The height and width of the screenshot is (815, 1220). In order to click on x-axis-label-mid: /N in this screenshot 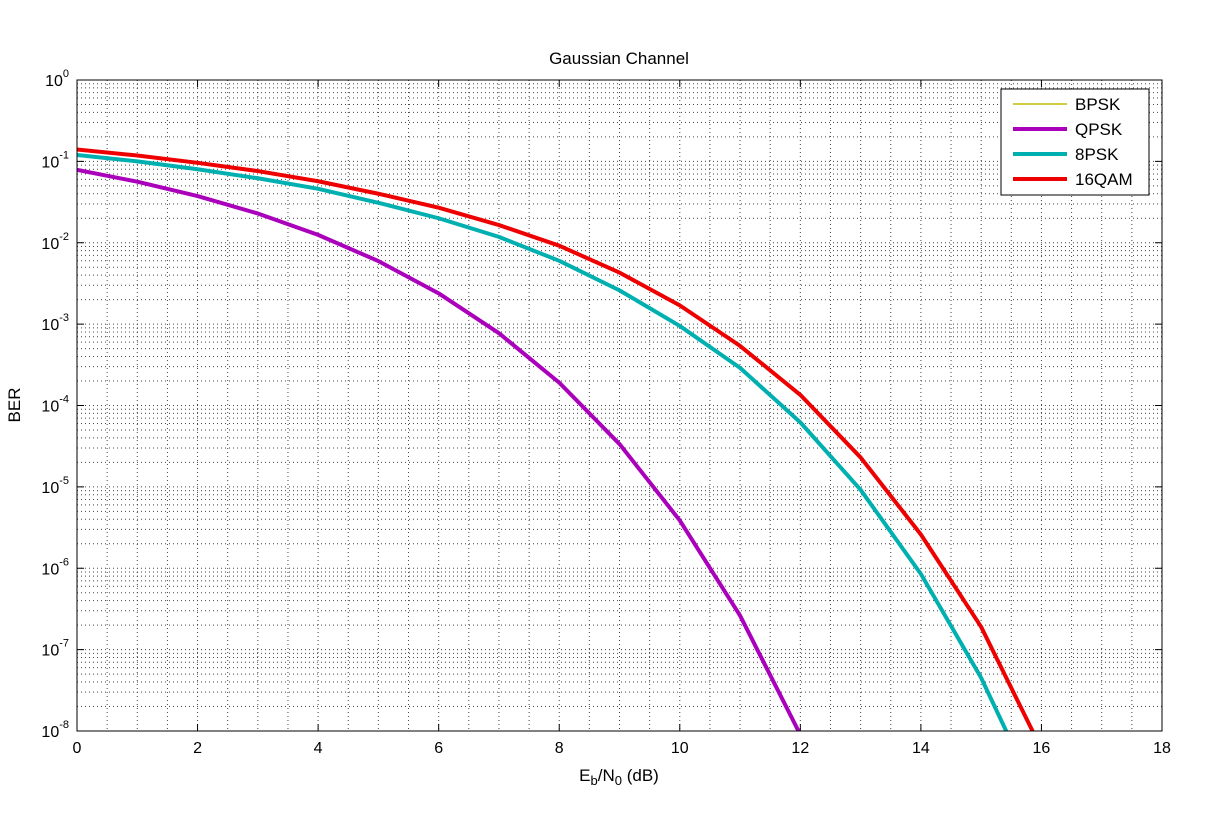, I will do `click(606, 775)`.